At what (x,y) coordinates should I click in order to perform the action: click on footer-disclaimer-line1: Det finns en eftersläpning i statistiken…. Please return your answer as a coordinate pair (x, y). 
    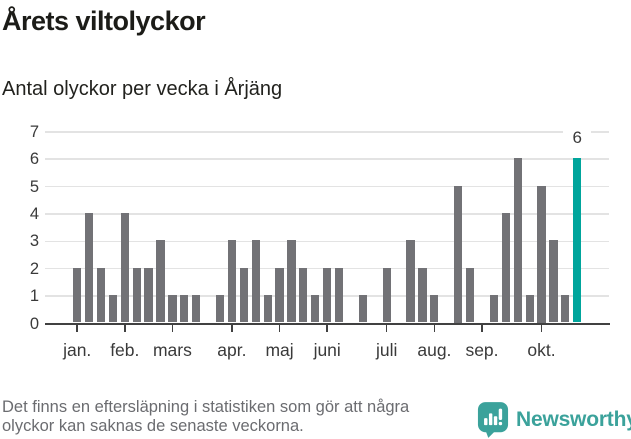
    Looking at the image, I should click on (206, 407).